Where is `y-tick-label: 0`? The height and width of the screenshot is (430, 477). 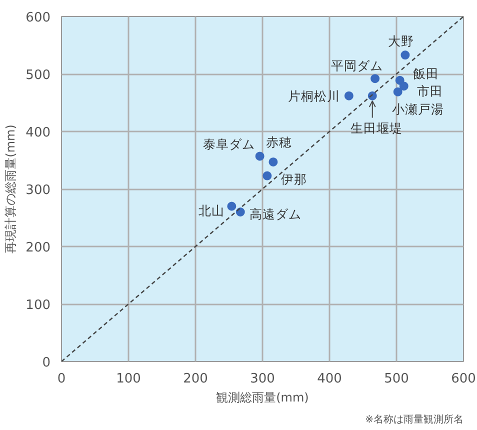
y-tick-label: 0 is located at coordinates (46, 363).